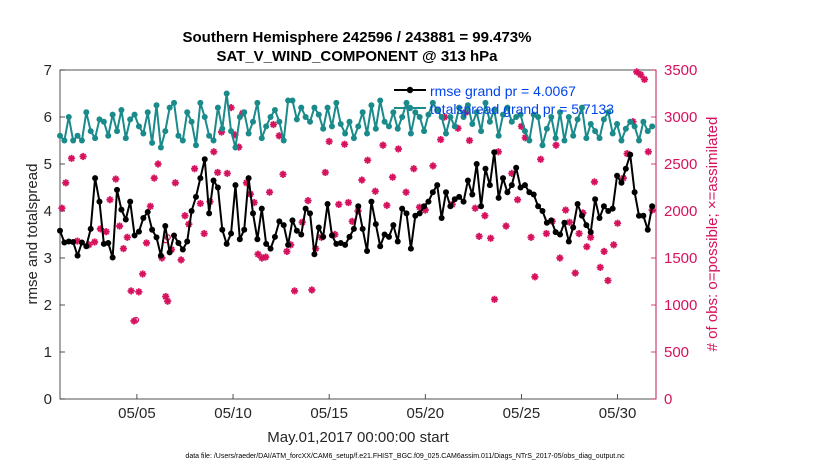  I want to click on right-tick-label: 1000, so click(680, 305).